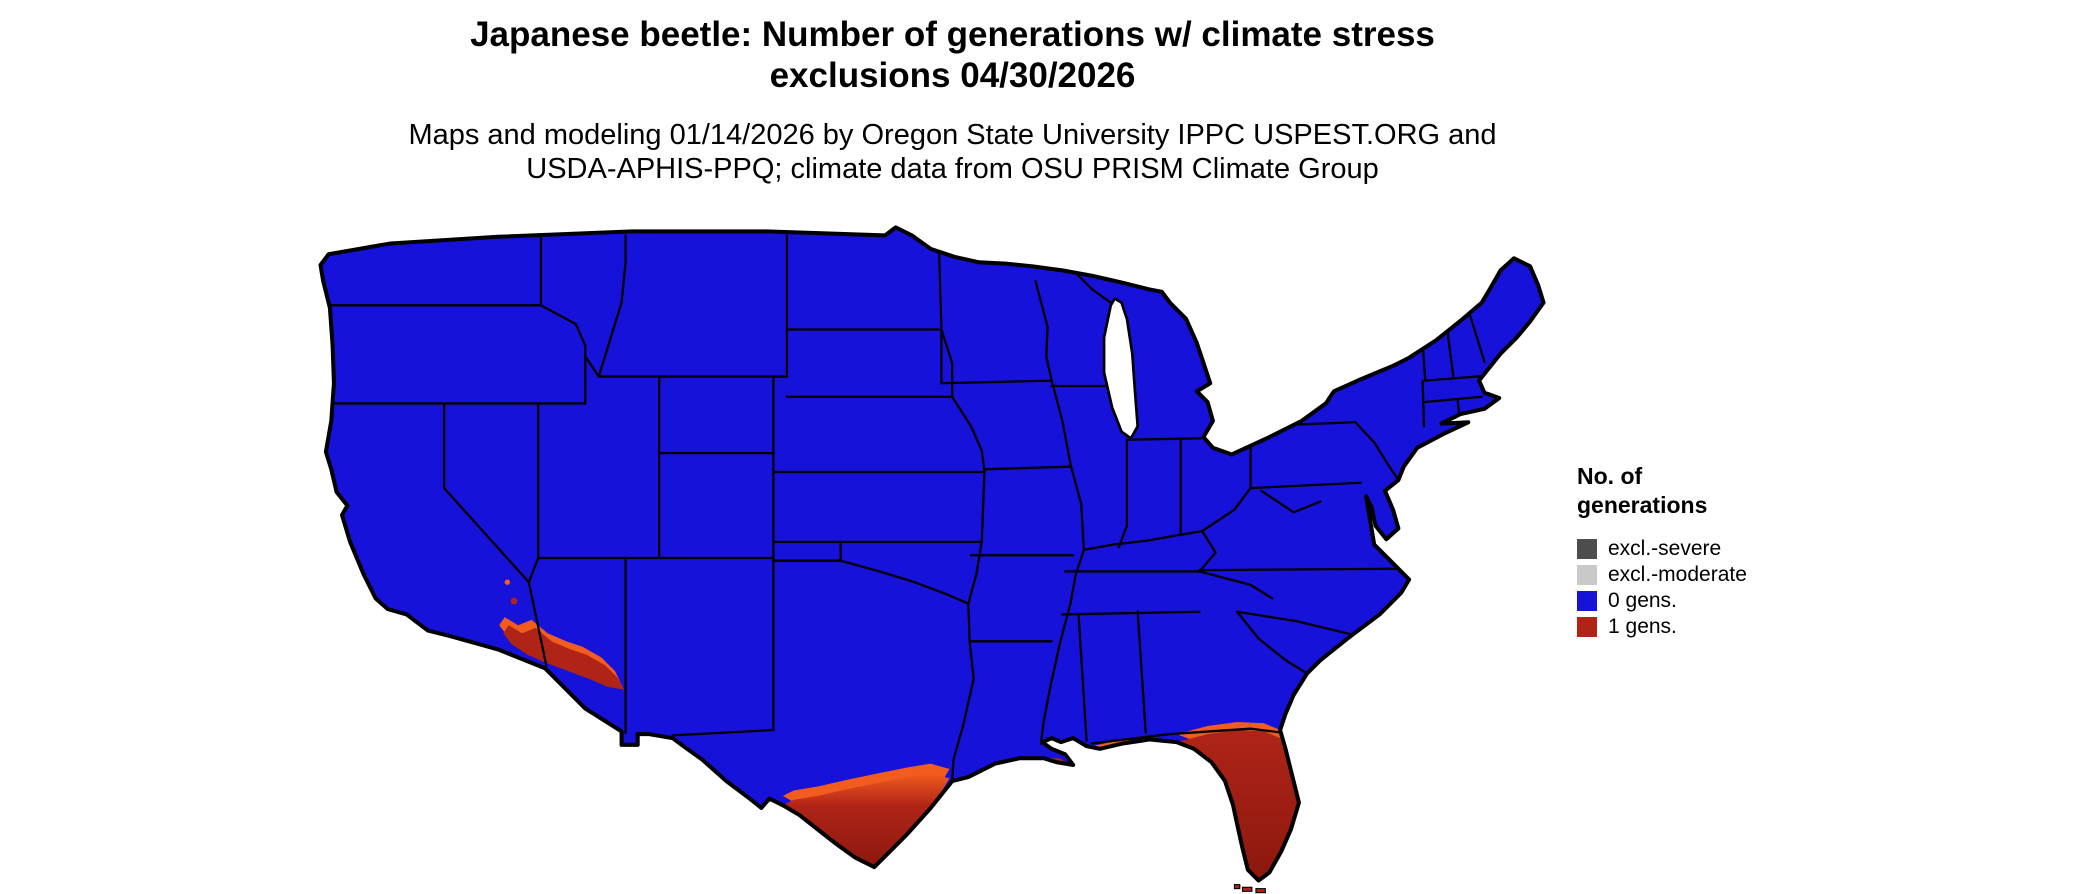  What do you see at coordinates (1237, 805) in the screenshot?
I see `region-florida-peninsula` at bounding box center [1237, 805].